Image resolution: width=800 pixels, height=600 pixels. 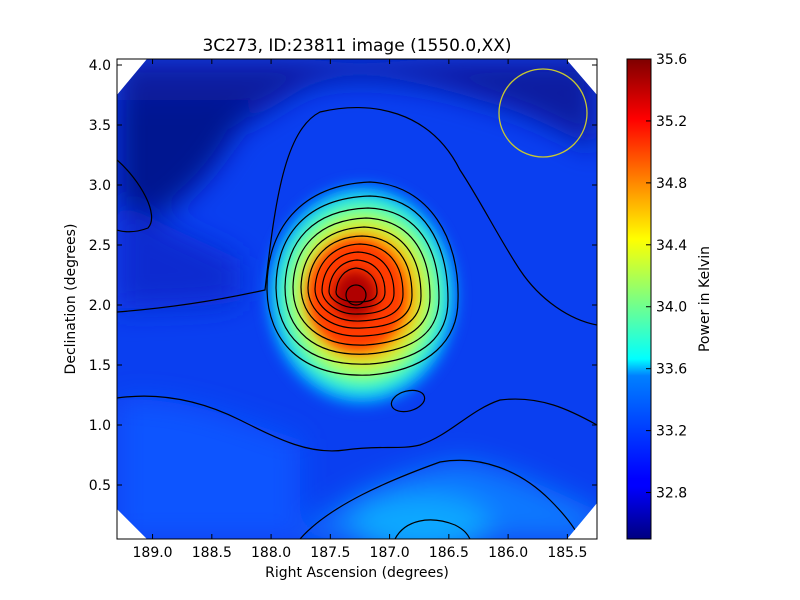 I want to click on colorbar-tick-label: 34.8, so click(x=671, y=184).